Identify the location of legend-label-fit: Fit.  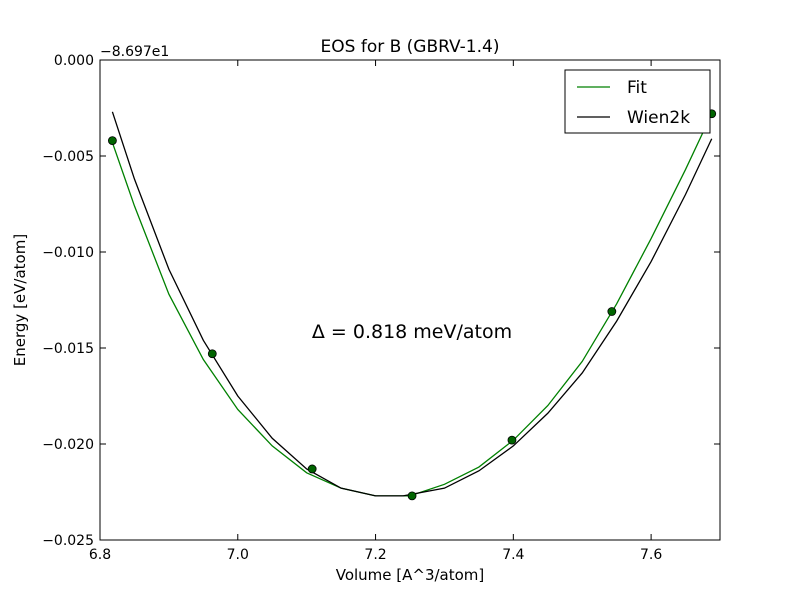
(637, 88).